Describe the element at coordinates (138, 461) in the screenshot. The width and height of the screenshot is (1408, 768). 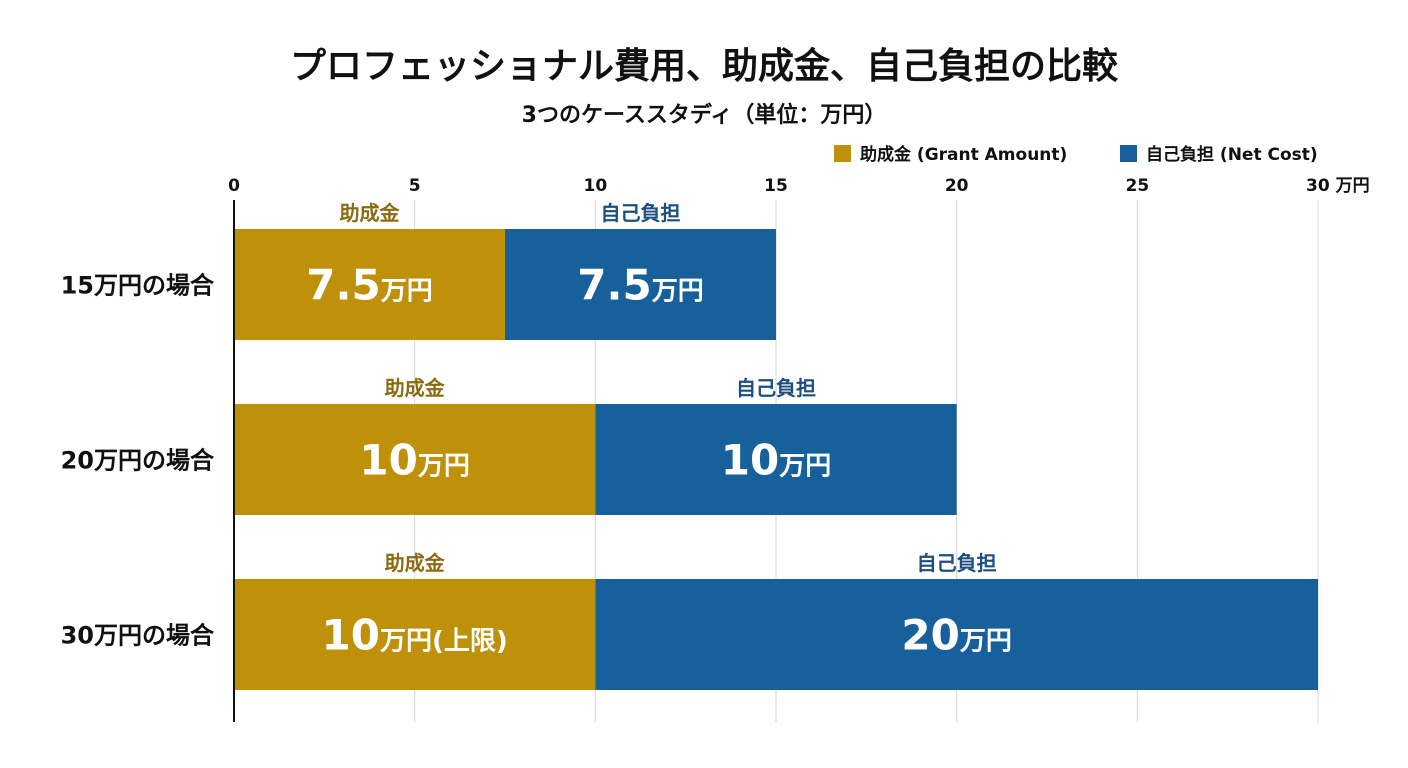
I see `category-label: 20万円の場合` at that location.